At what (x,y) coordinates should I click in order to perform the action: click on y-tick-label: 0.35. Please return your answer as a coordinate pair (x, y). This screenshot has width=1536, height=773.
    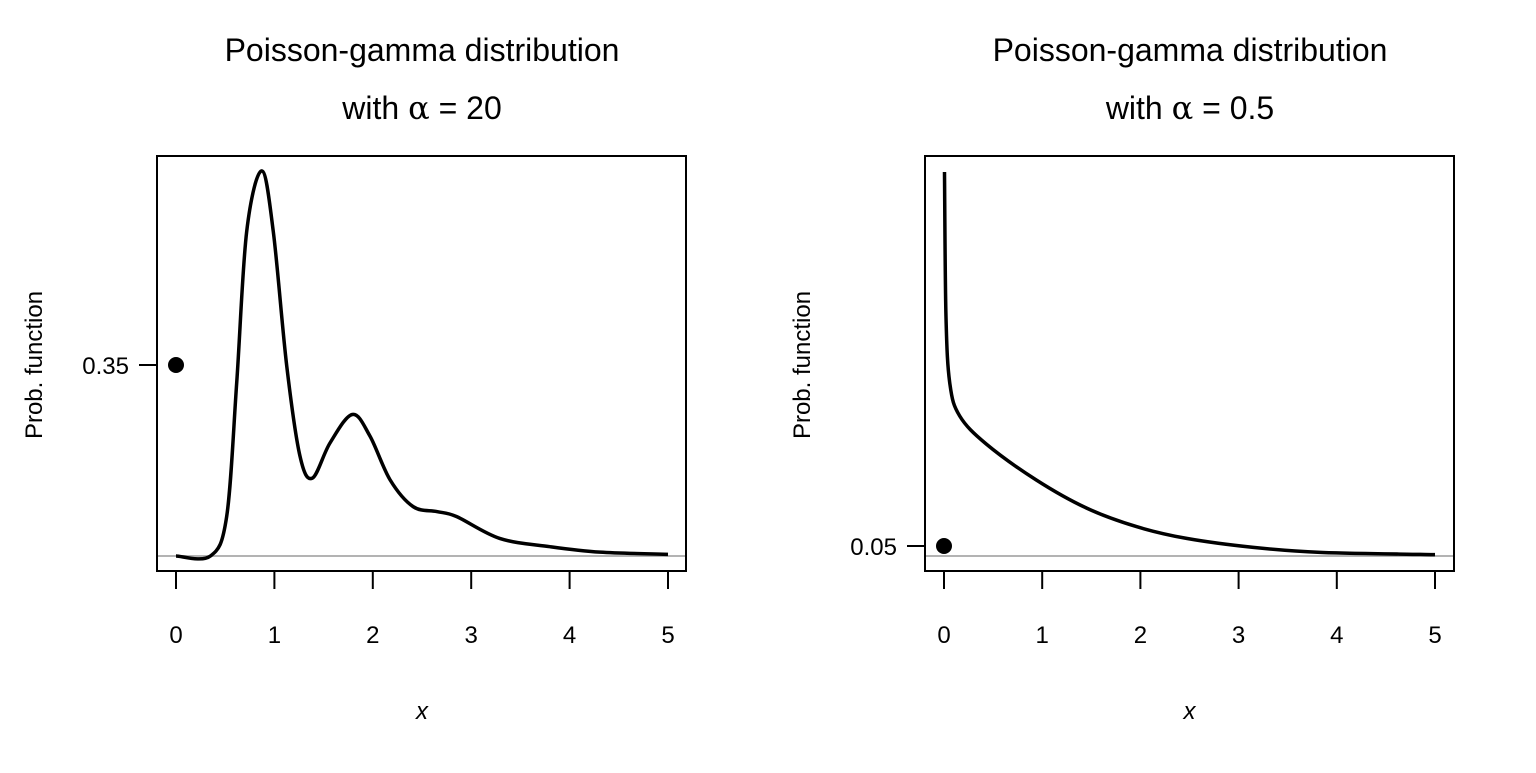
    Looking at the image, I should click on (105, 366).